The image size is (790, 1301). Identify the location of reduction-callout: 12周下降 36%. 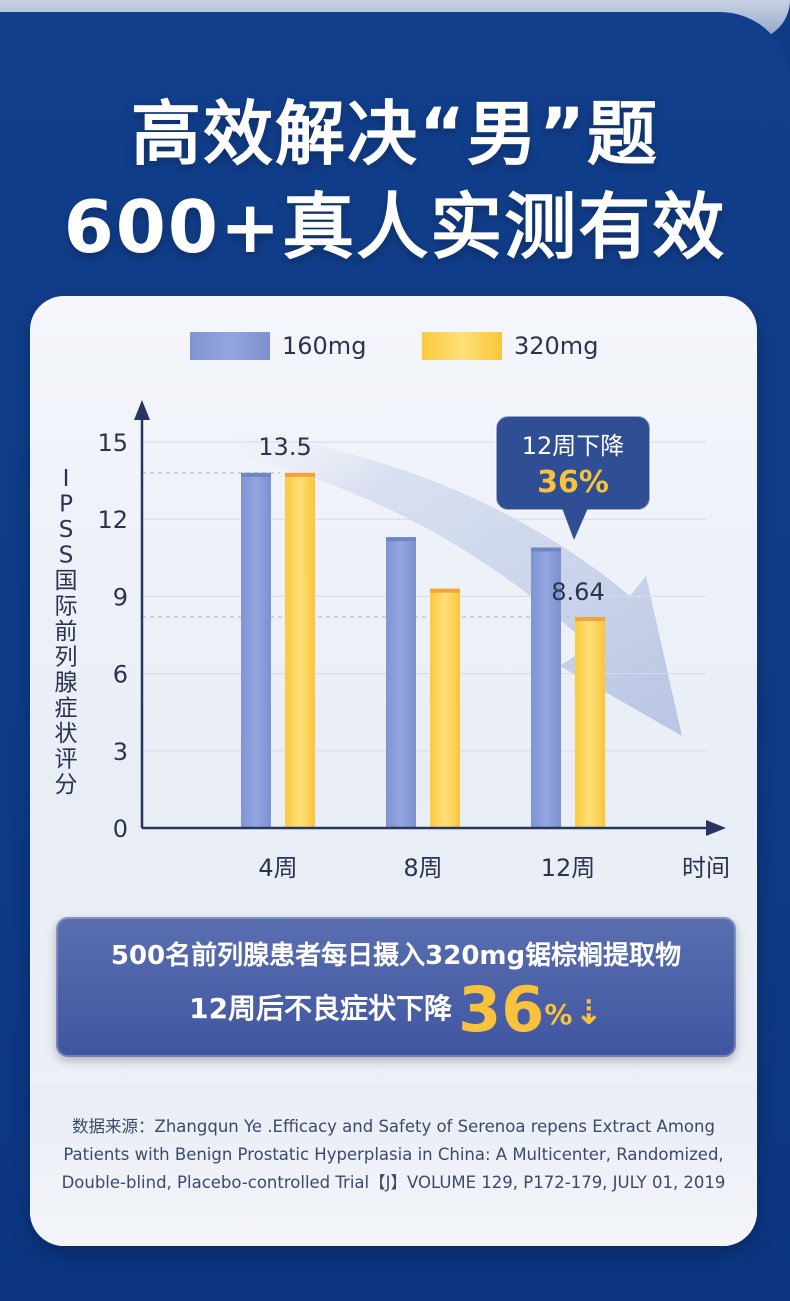
(573, 477).